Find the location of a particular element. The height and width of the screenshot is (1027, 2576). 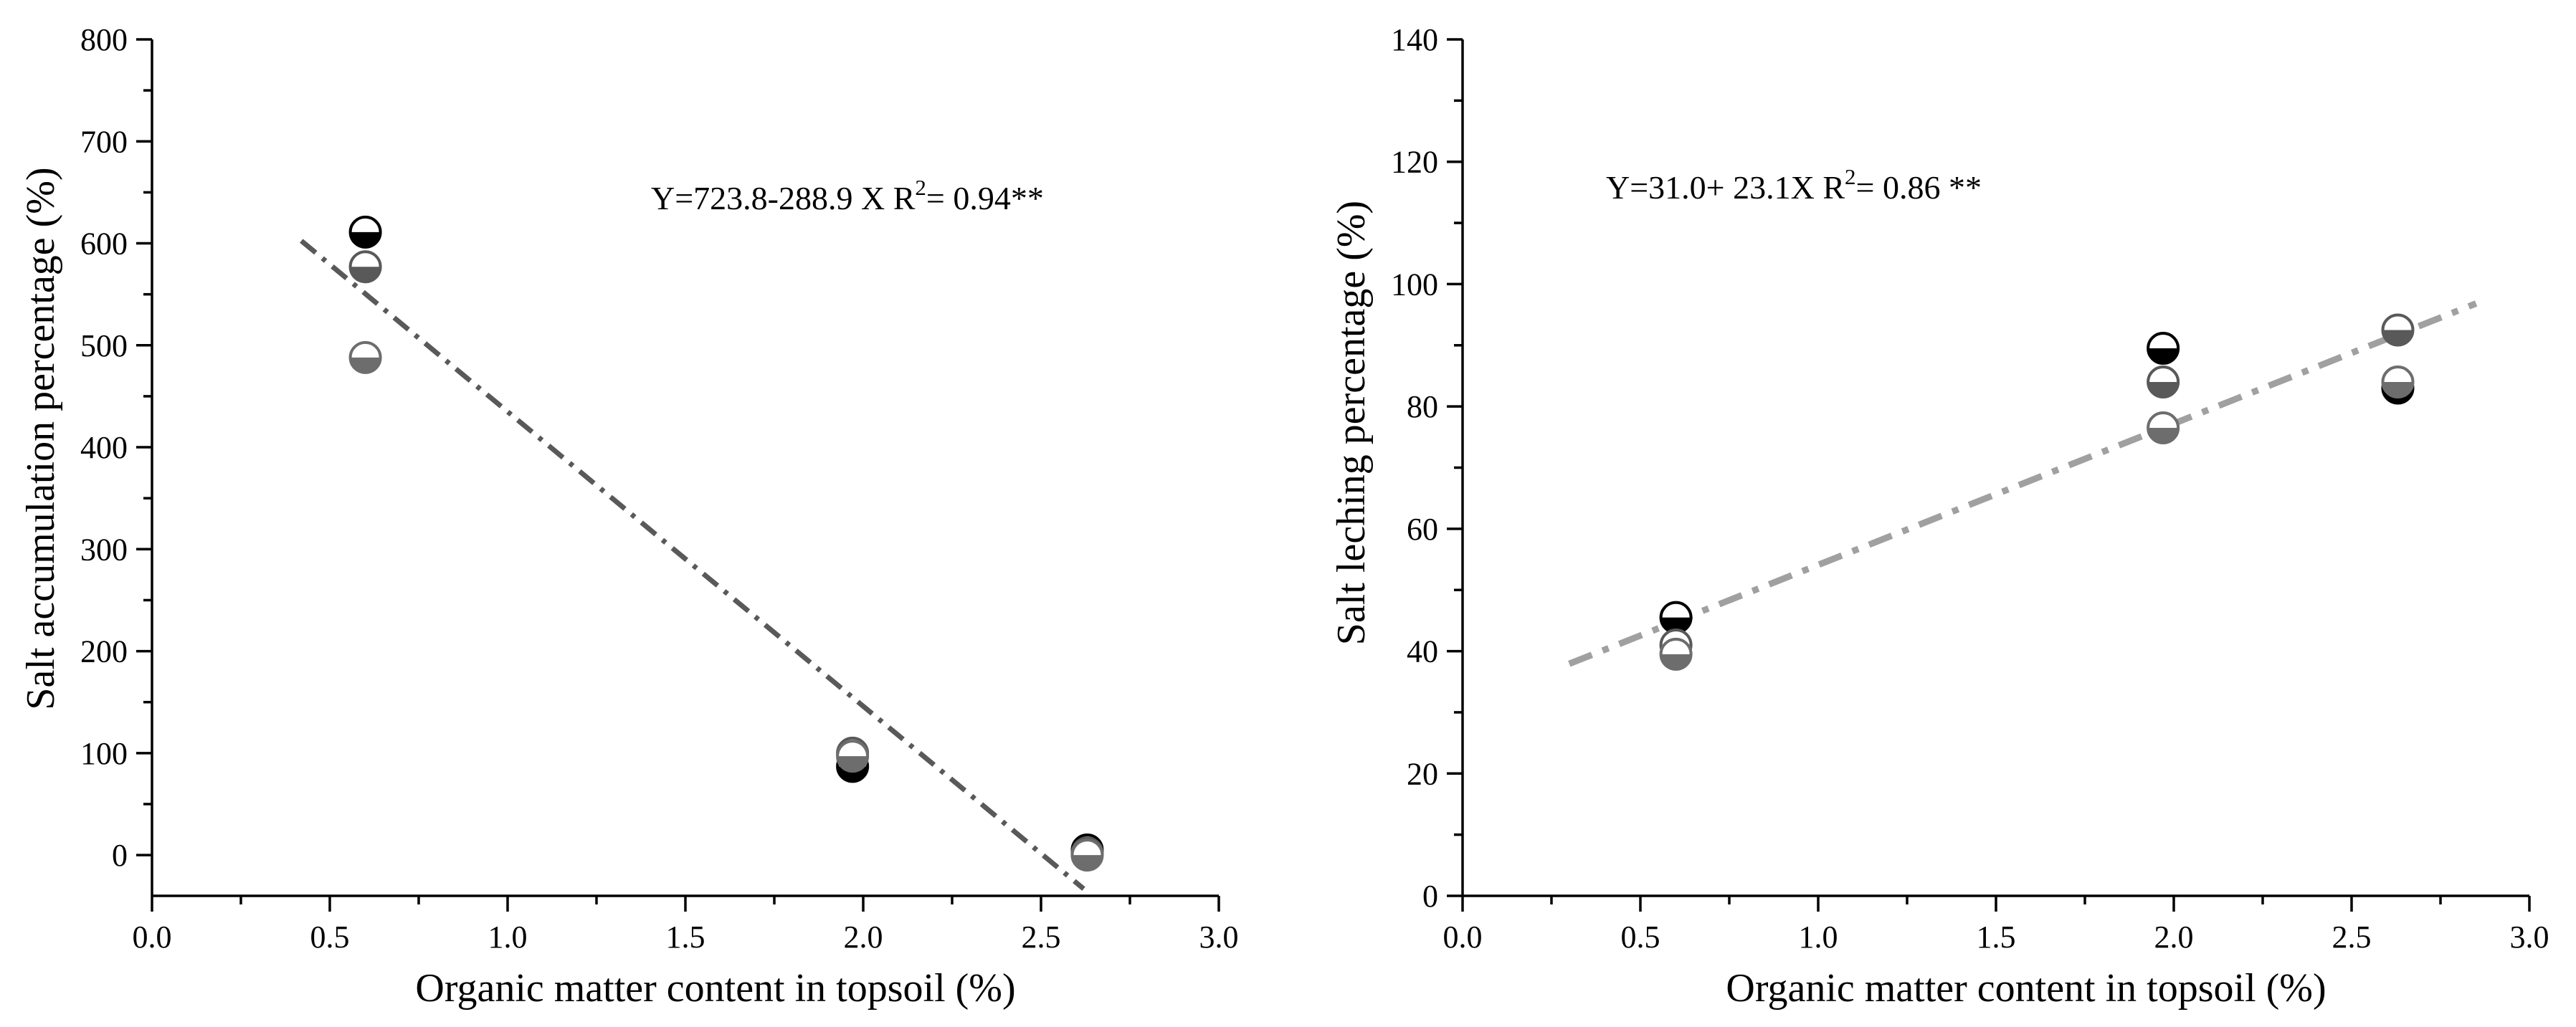

regression-equation: Y=31.0+ 23.1X R2= 0.86 ** is located at coordinates (1794, 185).